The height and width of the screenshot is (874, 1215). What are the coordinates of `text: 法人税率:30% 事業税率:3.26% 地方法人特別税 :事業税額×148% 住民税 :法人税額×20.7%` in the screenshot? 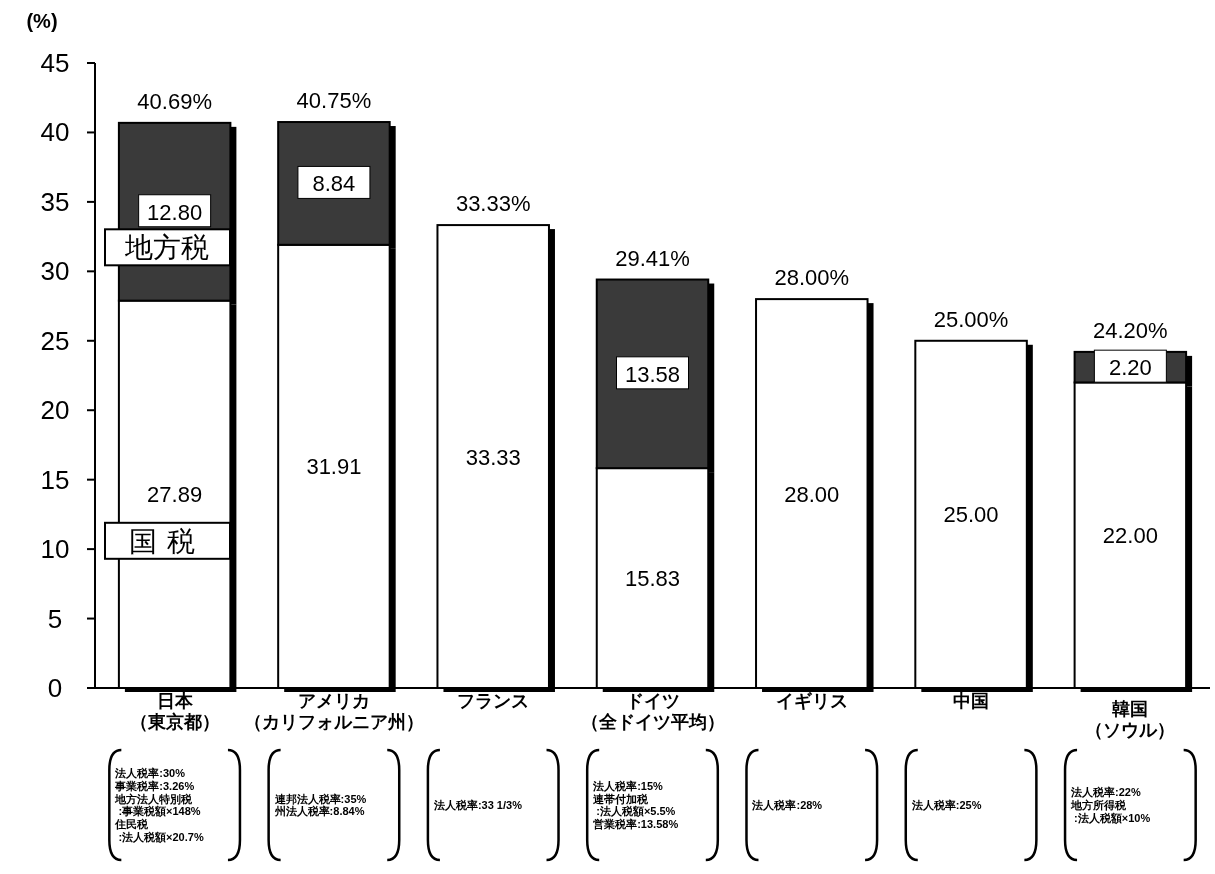 It's located at (159, 805).